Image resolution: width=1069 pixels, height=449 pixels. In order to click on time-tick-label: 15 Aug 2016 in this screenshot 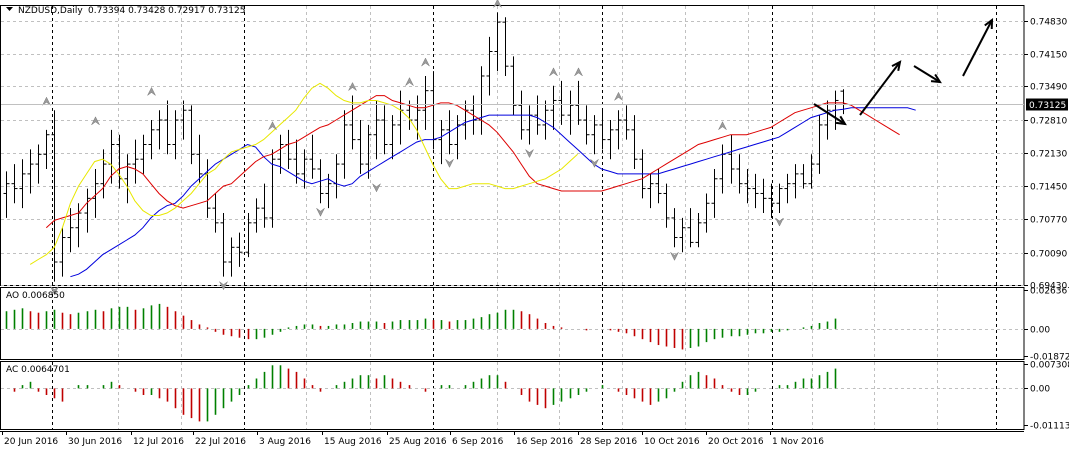, I will do `click(353, 442)`.